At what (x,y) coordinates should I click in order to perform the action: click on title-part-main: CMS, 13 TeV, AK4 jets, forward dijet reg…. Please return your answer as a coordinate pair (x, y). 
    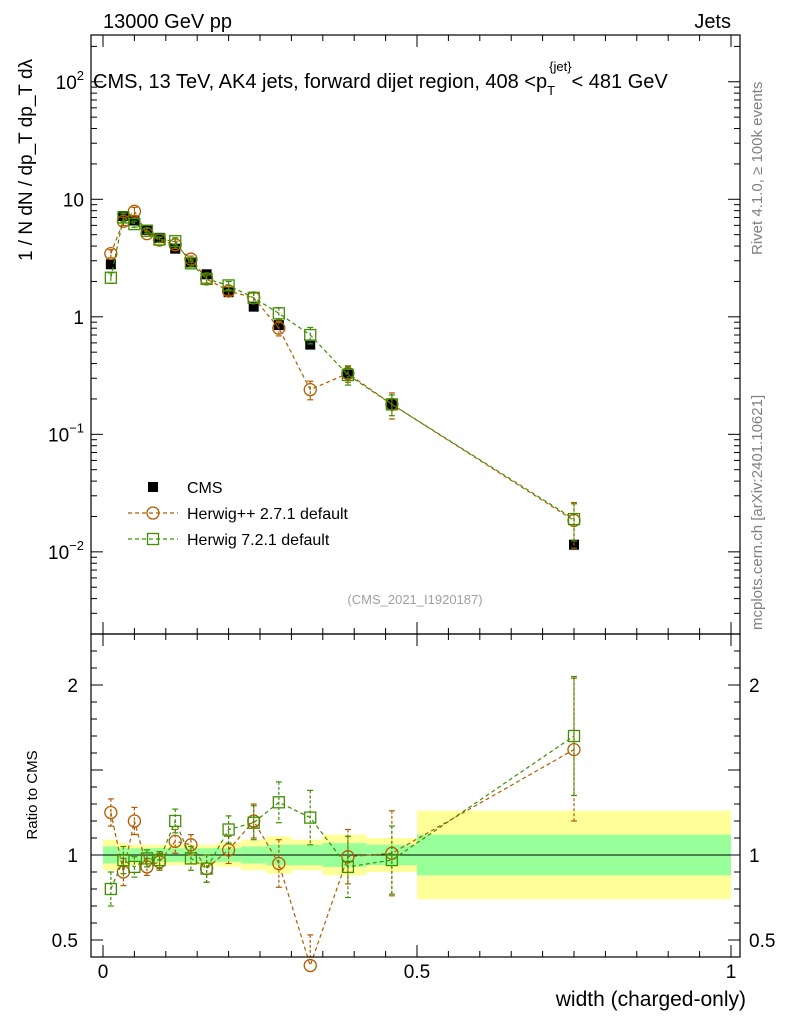
    Looking at the image, I should click on (320, 82).